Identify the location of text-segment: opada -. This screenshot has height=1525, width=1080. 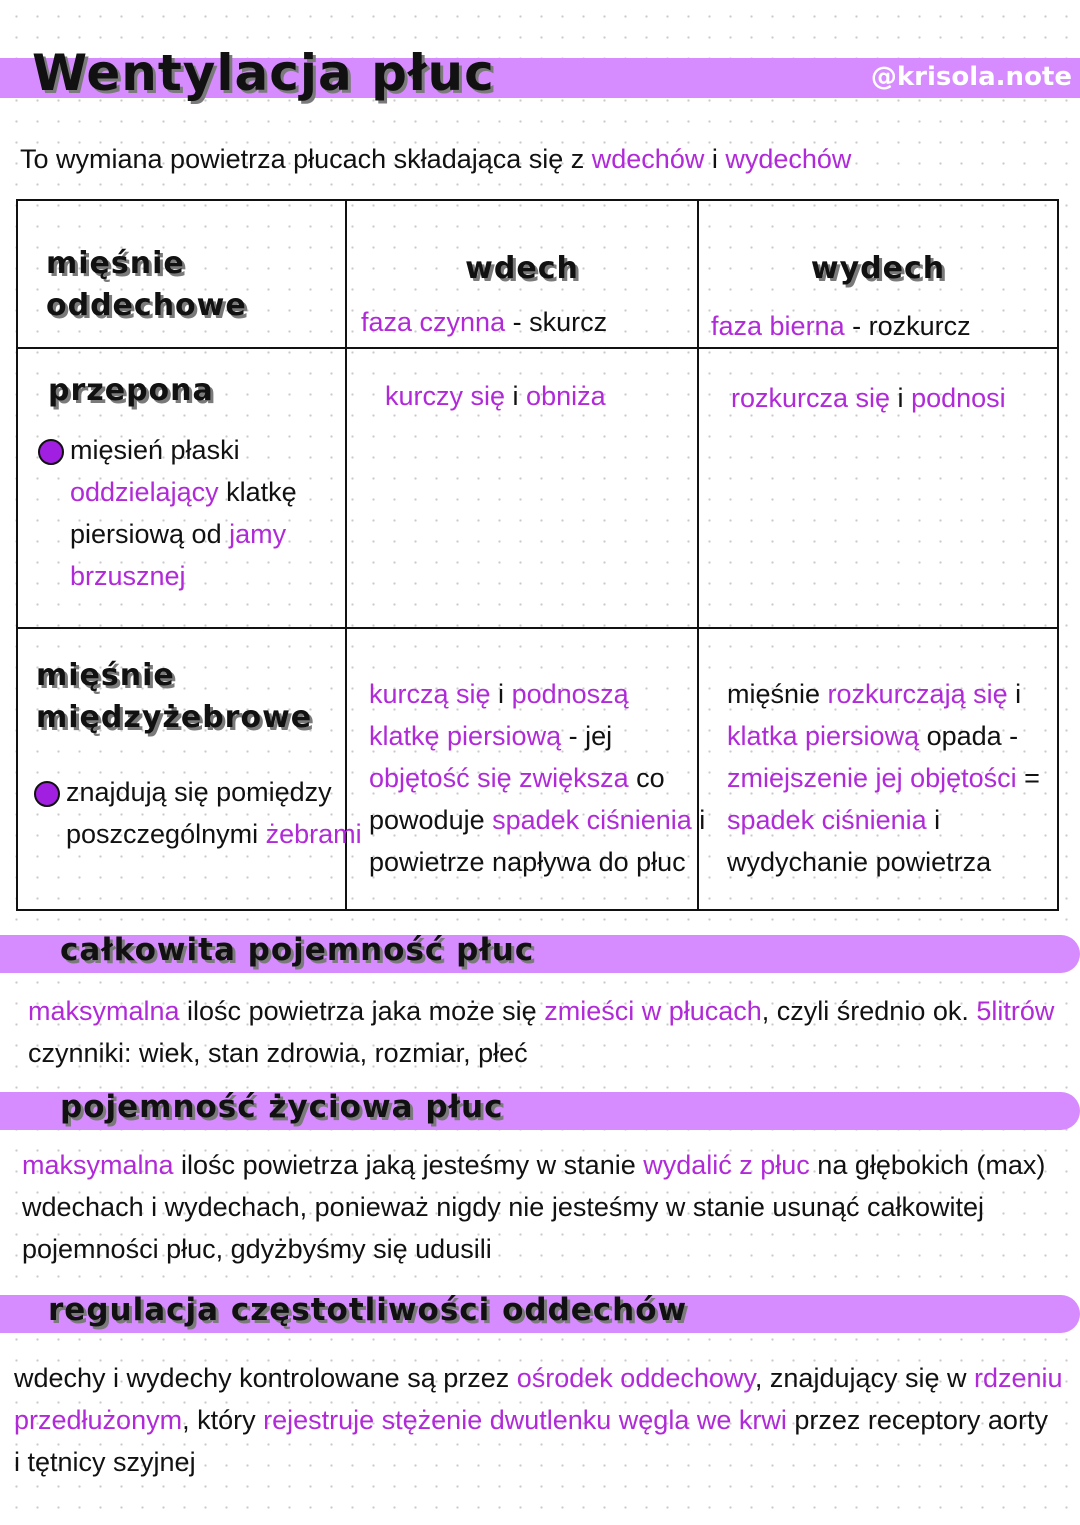
(969, 736).